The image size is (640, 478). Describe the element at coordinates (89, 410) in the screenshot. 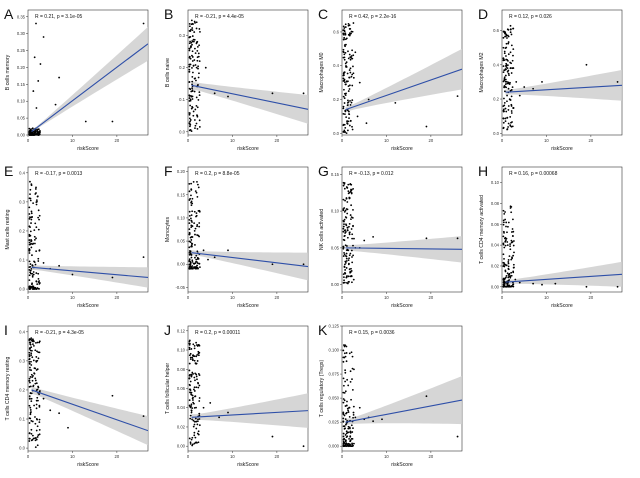

I see `regression-line` at that location.